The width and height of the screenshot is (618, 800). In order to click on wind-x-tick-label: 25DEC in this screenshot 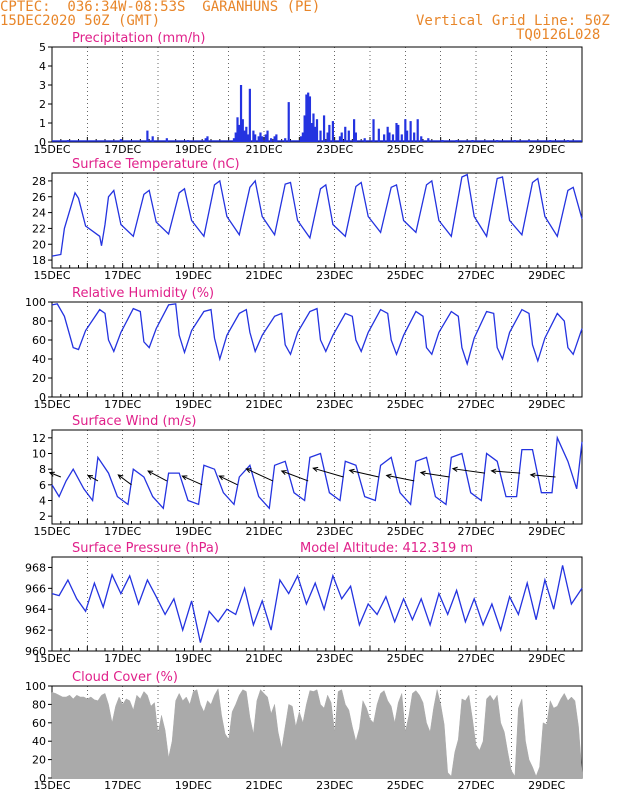, I will do `click(405, 531)`.